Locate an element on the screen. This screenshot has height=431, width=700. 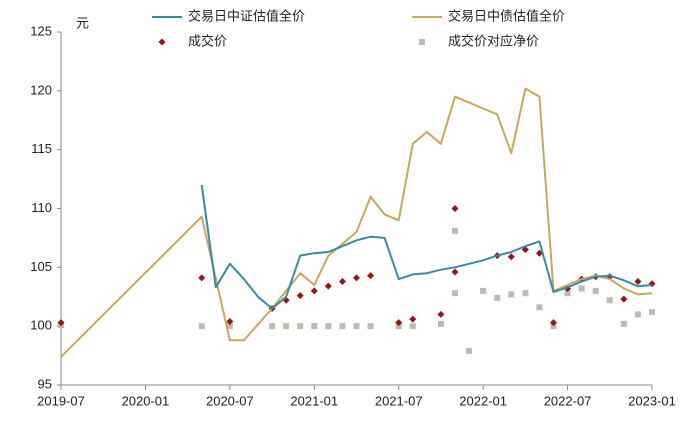
legend-label: 交易日中债估值全价 is located at coordinates (506, 15).